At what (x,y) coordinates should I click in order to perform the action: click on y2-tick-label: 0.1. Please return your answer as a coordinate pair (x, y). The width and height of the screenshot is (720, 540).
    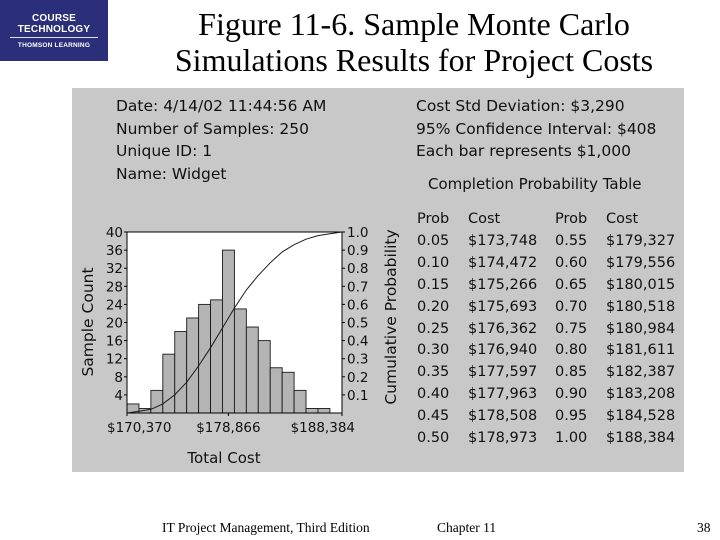
    Looking at the image, I should click on (357, 396).